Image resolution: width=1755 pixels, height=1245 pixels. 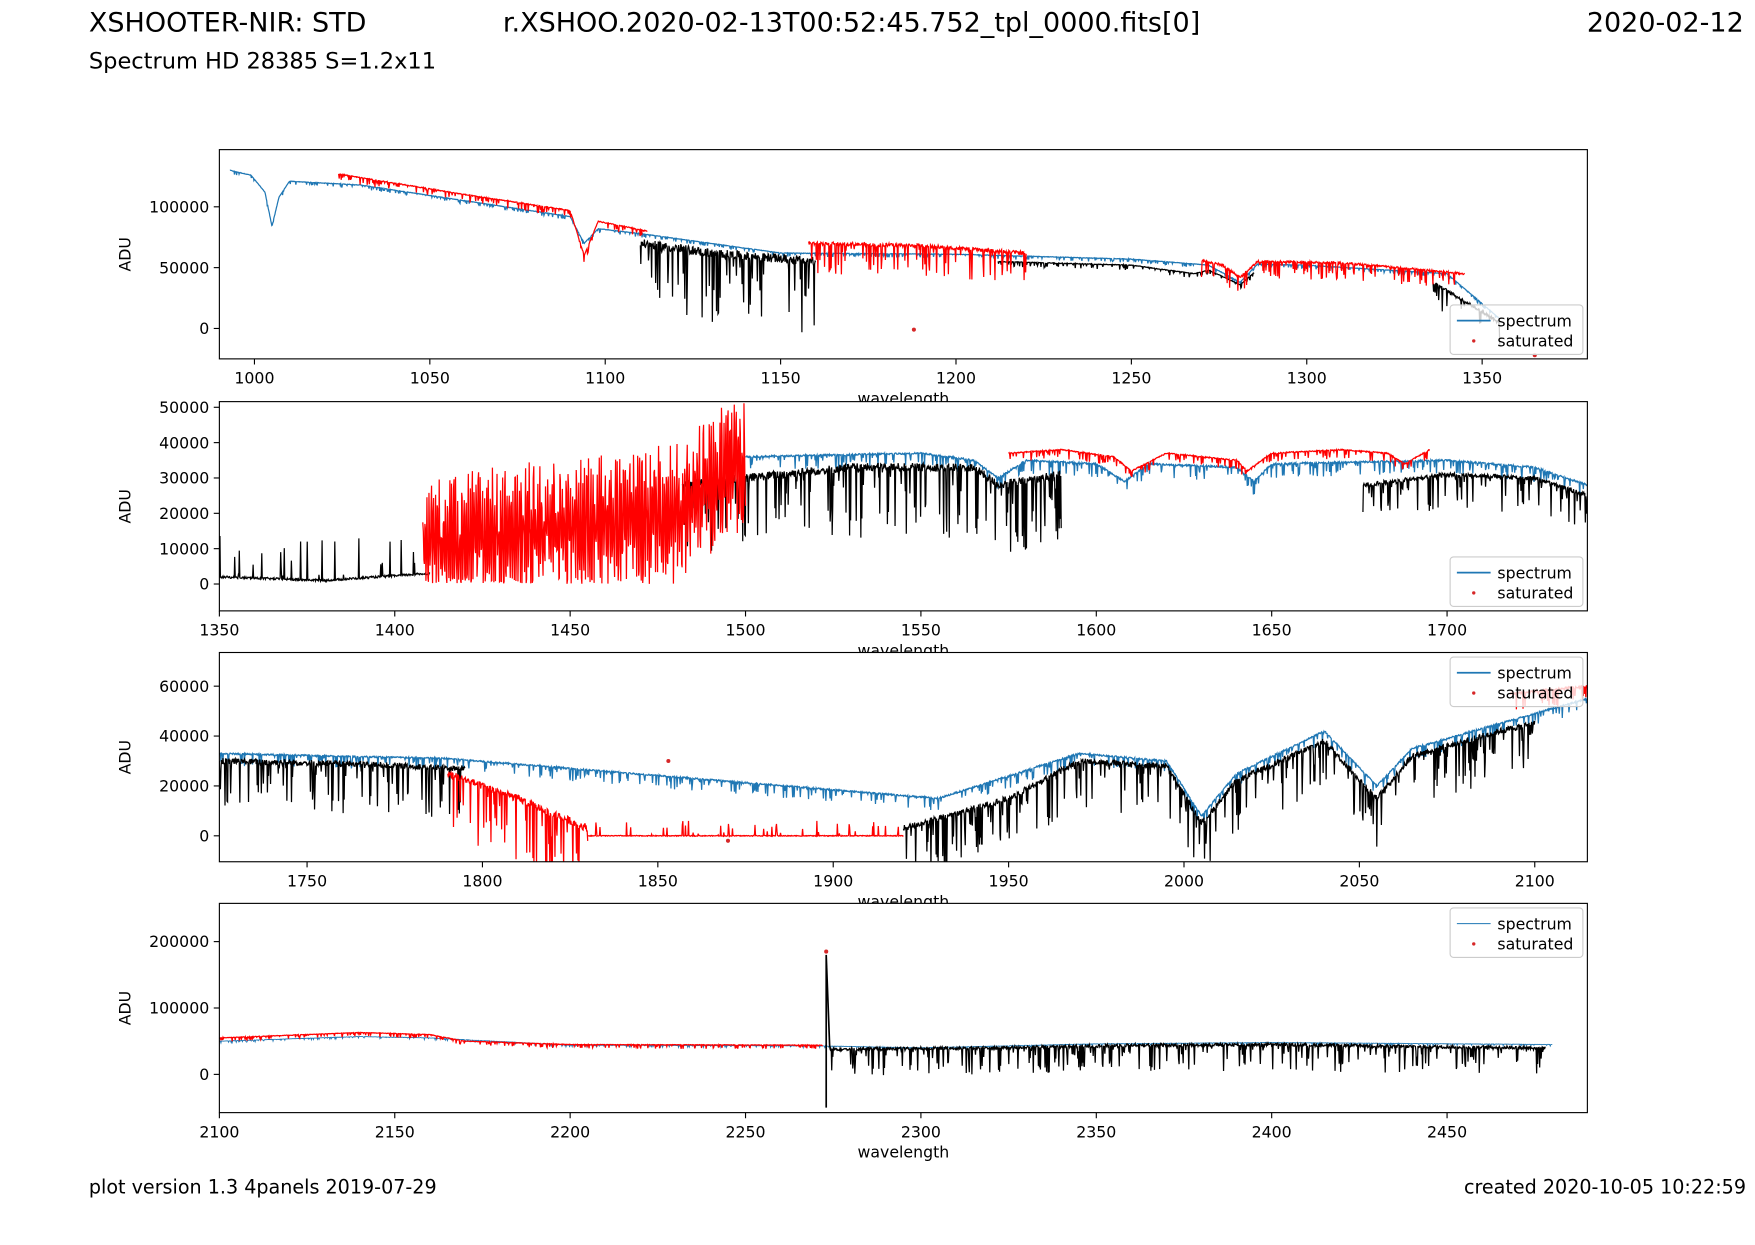 What do you see at coordinates (658, 881) in the screenshot?
I see `x-tick-label: 1850` at bounding box center [658, 881].